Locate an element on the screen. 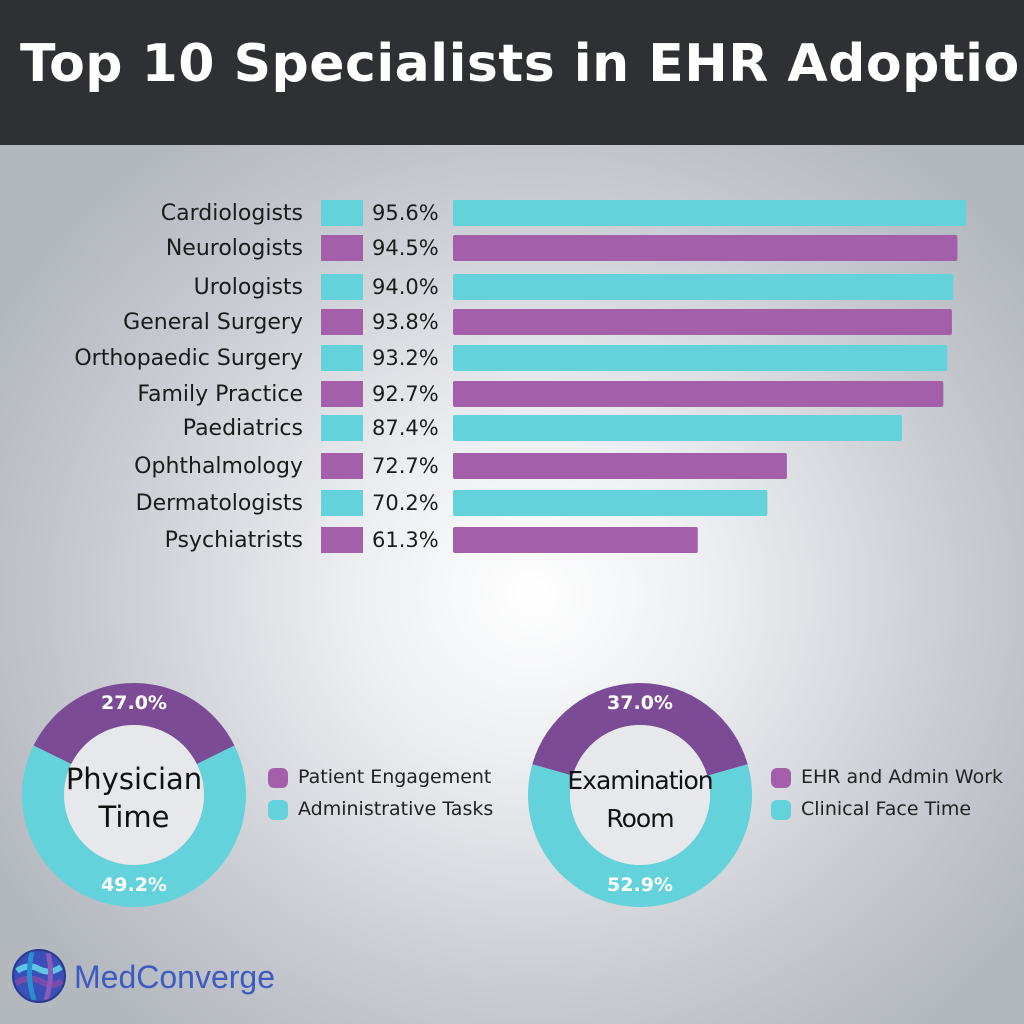 Image resolution: width=1024 pixels, height=1024 pixels. medconverge-logo: MedConverge is located at coordinates (158, 980).